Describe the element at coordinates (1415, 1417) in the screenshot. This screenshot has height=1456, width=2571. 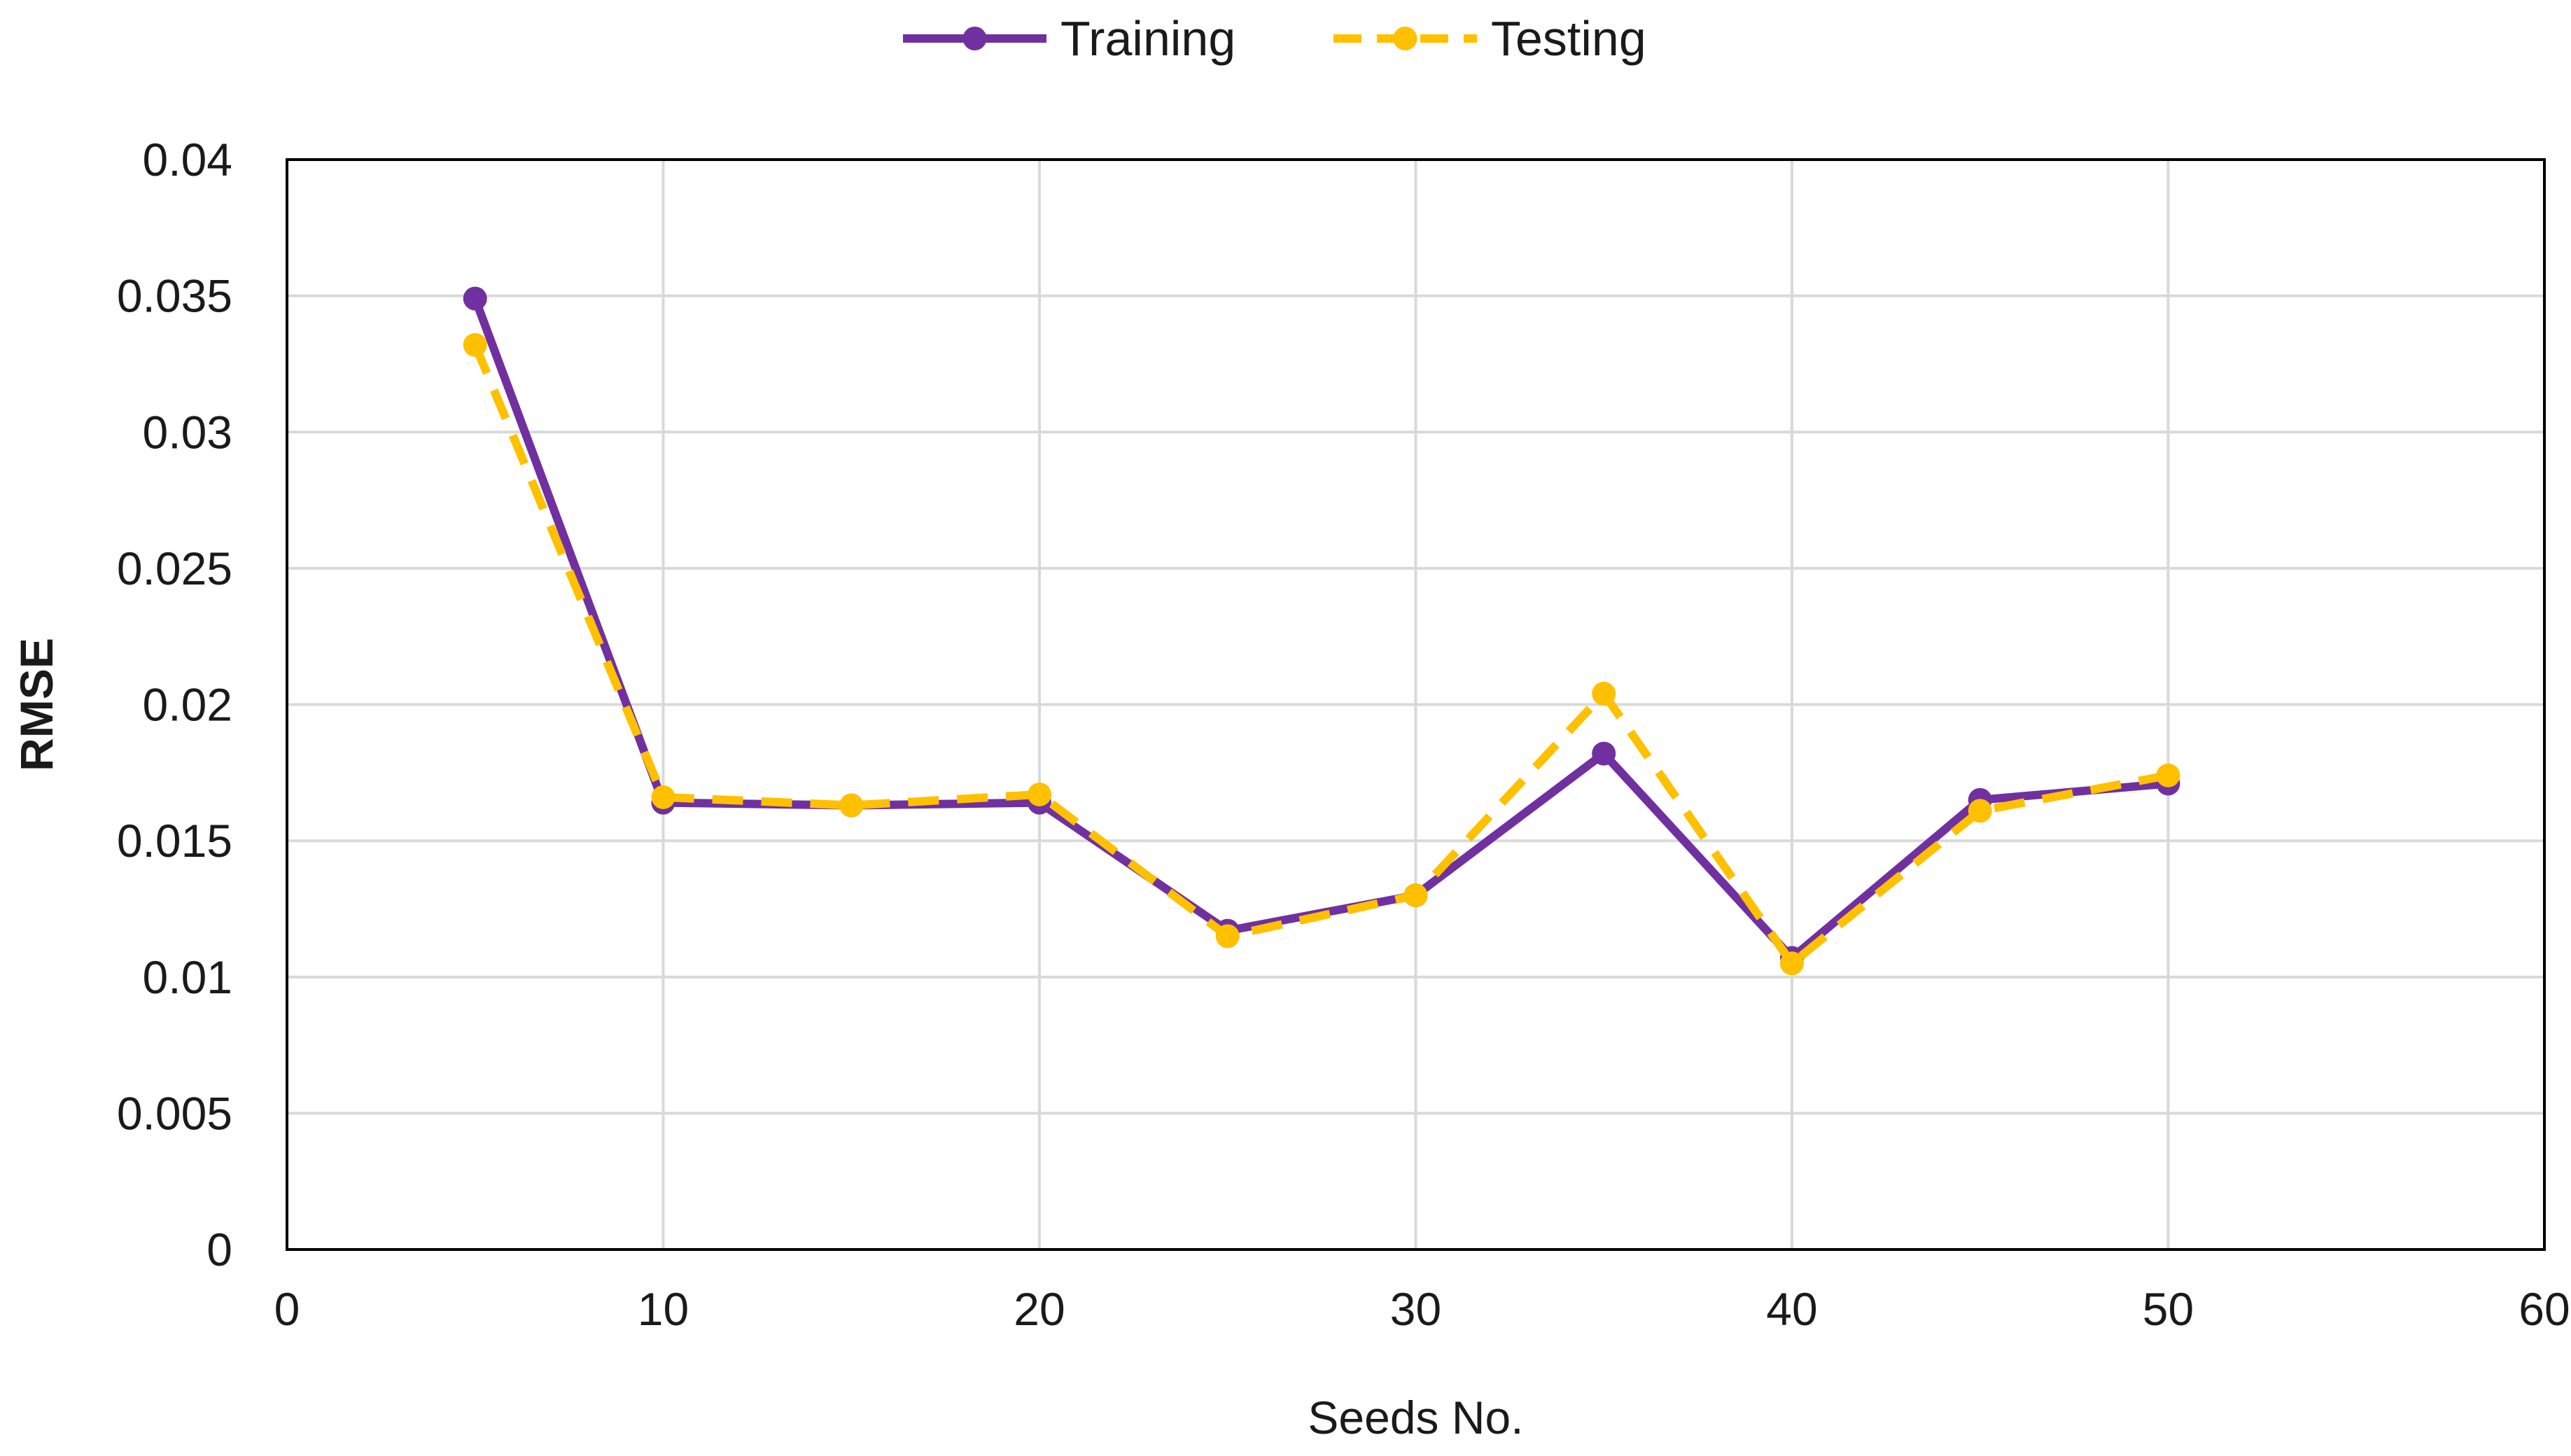
I see `x-axis-title: Seeds No.` at that location.